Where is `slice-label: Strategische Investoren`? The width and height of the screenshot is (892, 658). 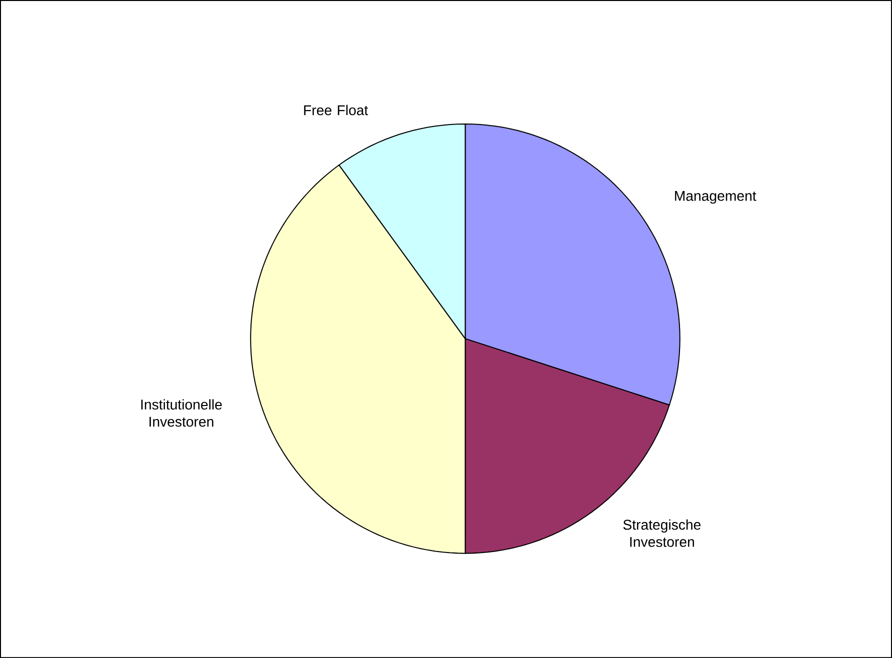 slice-label: Strategische Investoren is located at coordinates (662, 533).